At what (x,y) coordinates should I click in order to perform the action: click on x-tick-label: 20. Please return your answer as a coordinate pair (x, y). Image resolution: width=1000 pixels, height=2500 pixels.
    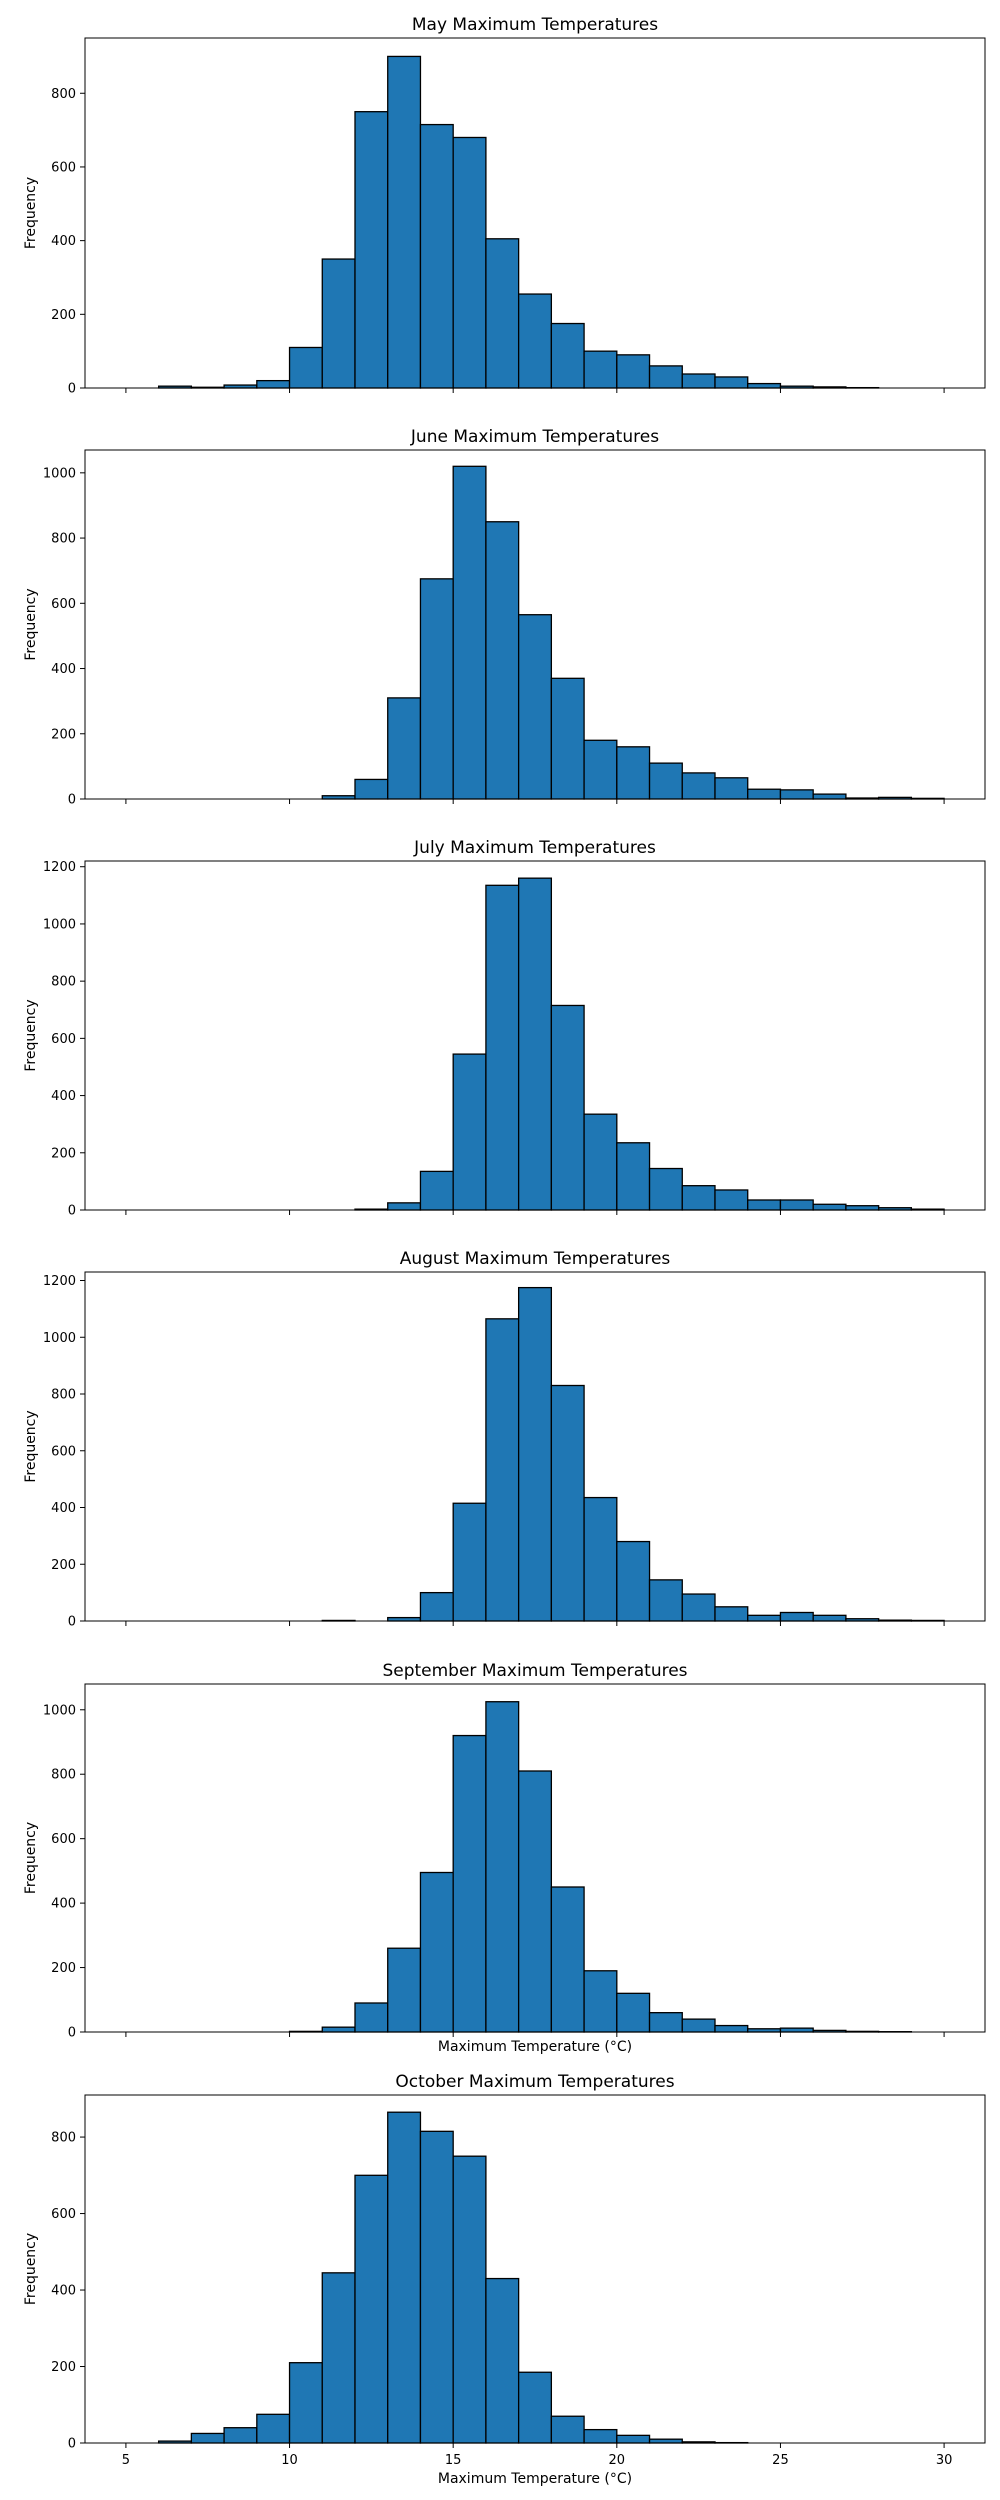
    Looking at the image, I should click on (617, 2460).